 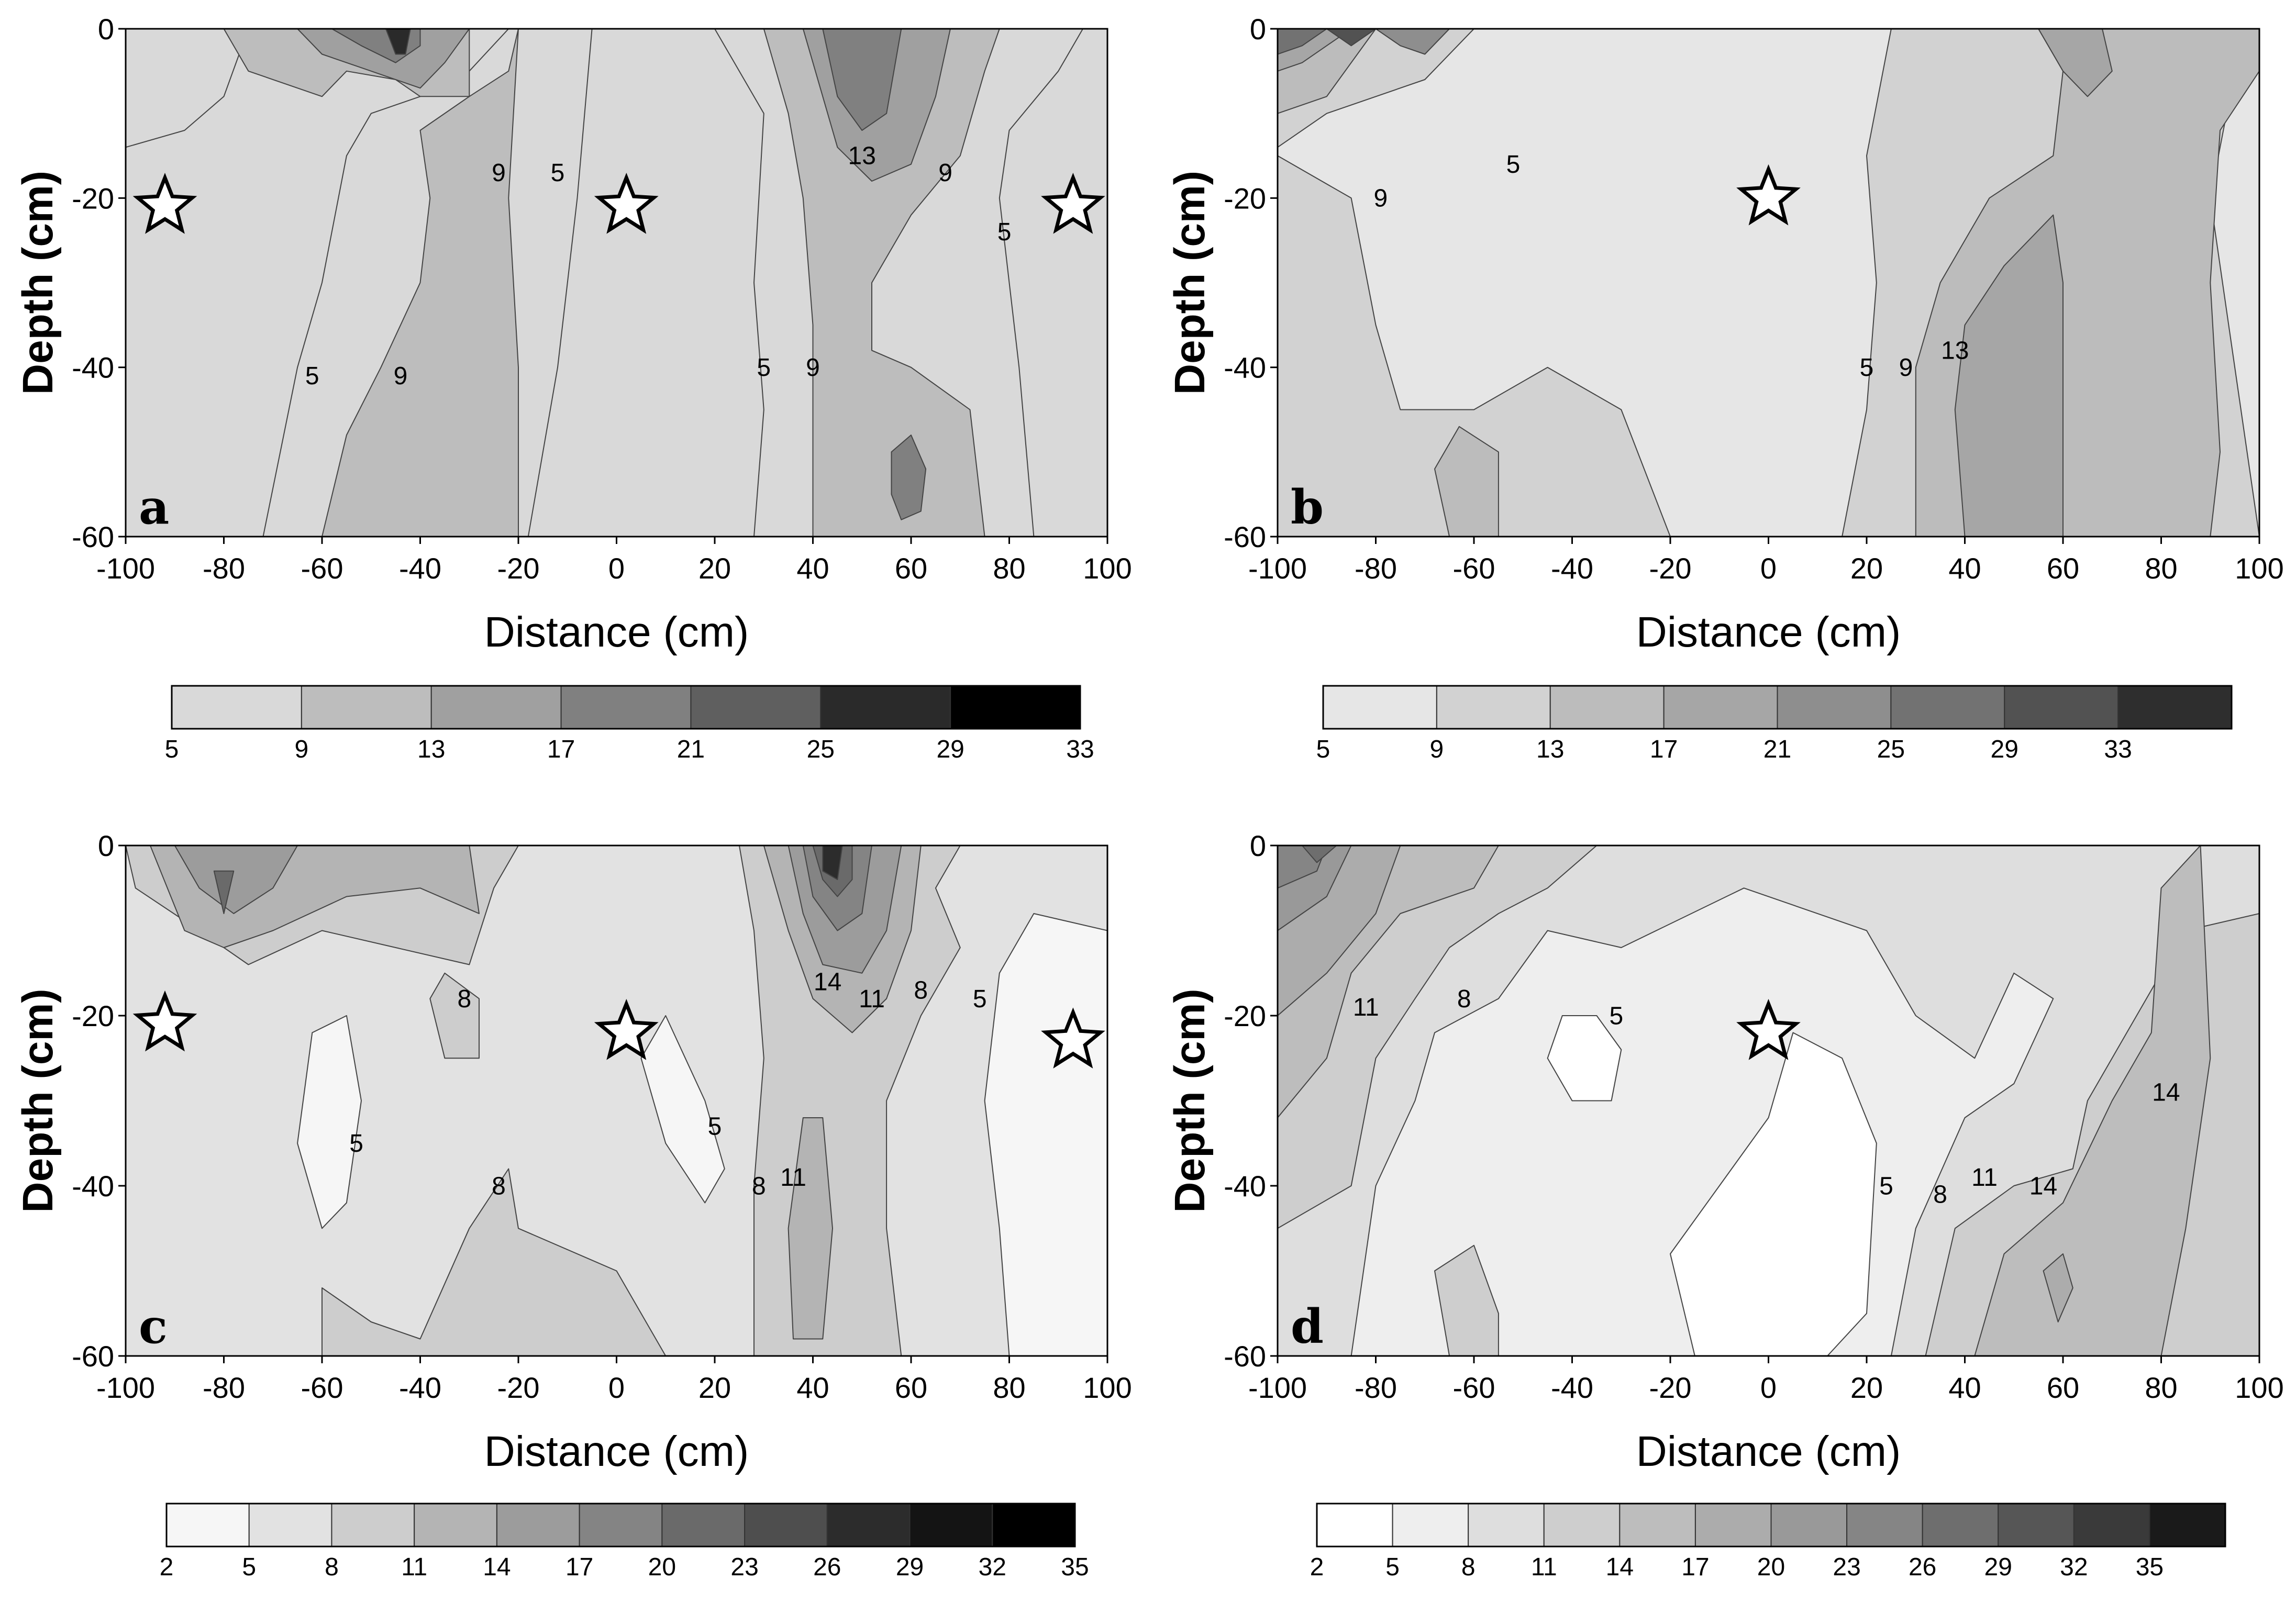 I want to click on colorbar-tick-label: 25, so click(x=821, y=749).